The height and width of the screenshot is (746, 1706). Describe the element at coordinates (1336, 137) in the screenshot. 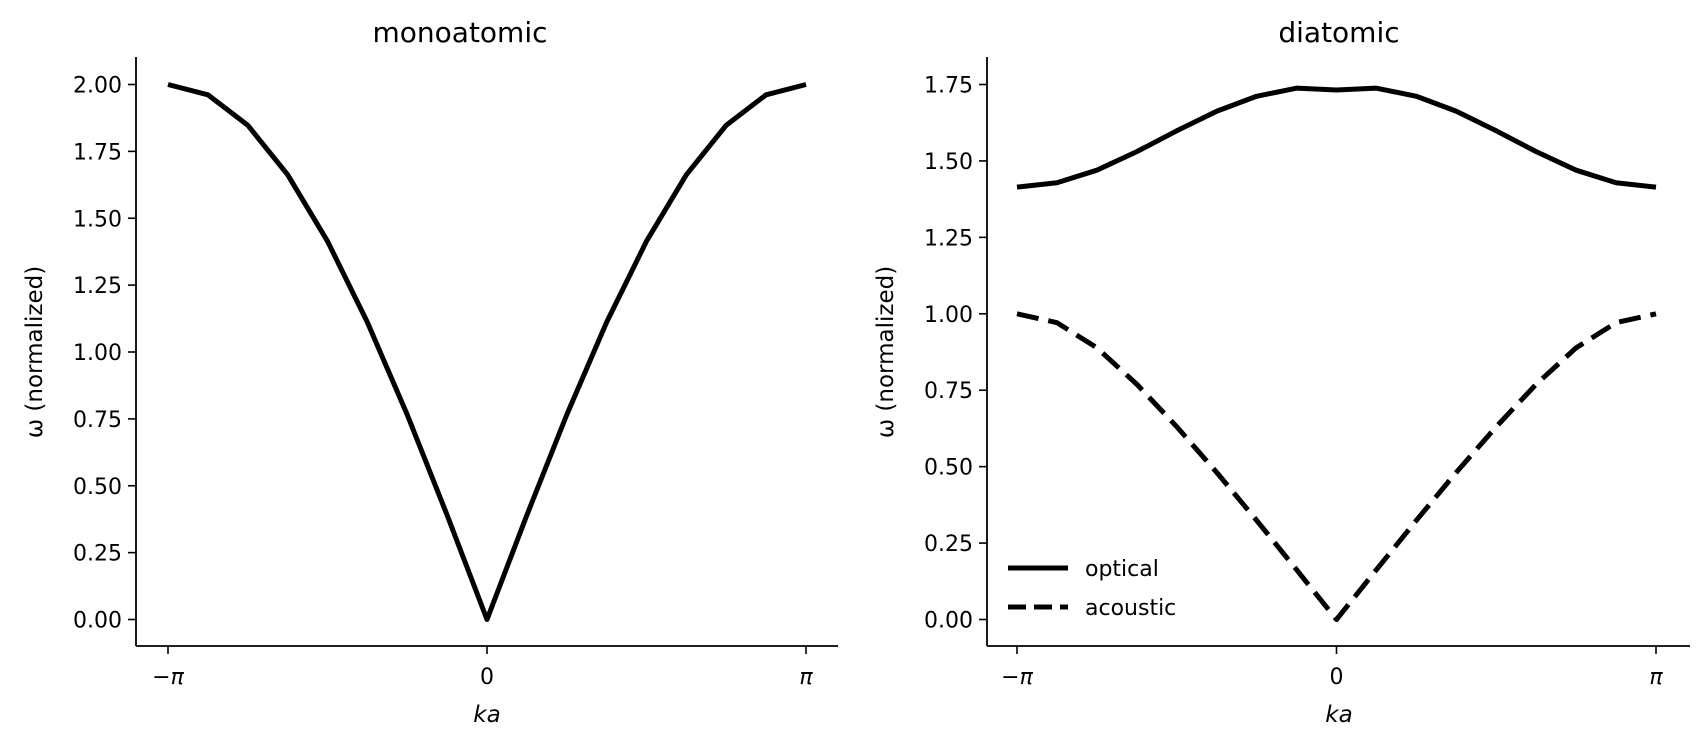

I see `series-line-optical` at that location.